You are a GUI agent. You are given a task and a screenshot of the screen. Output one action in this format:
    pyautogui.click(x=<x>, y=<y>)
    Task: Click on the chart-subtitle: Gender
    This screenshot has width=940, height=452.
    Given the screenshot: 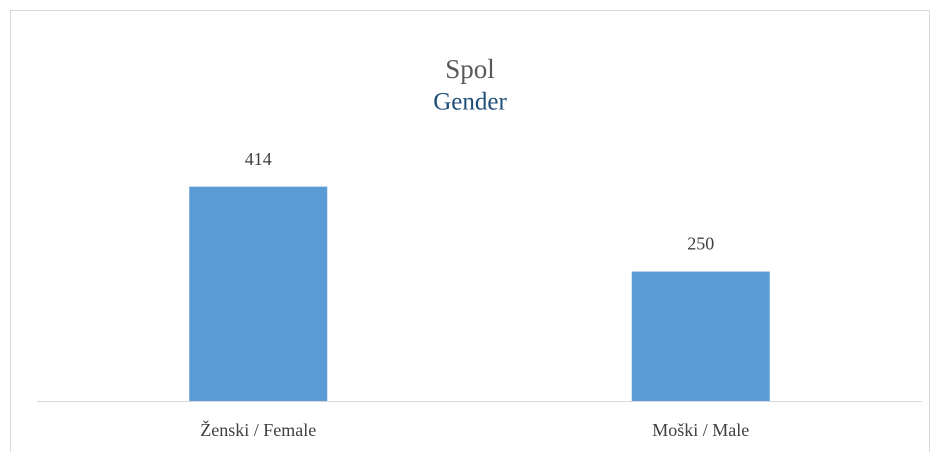 What is the action you would take?
    pyautogui.click(x=470, y=102)
    